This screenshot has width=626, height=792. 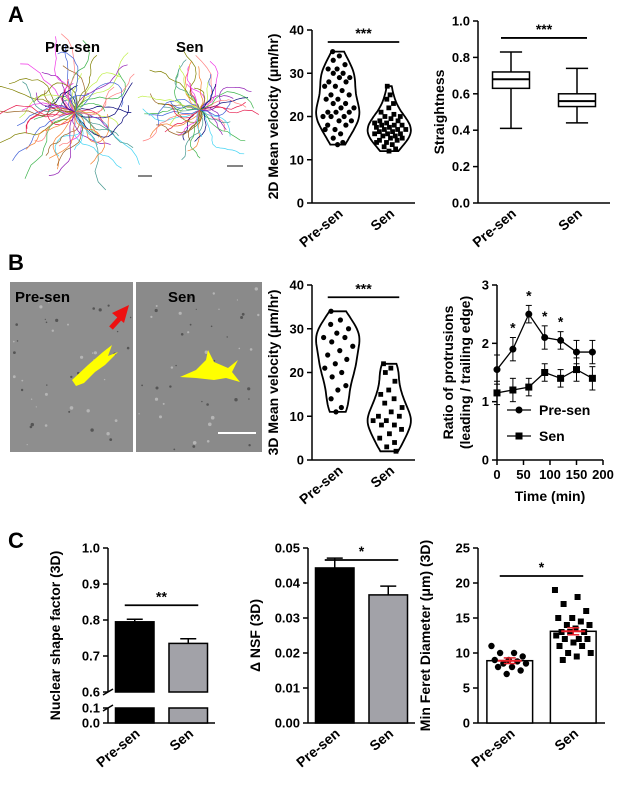 I want to click on y-tick-label: 0.6, so click(x=461, y=93).